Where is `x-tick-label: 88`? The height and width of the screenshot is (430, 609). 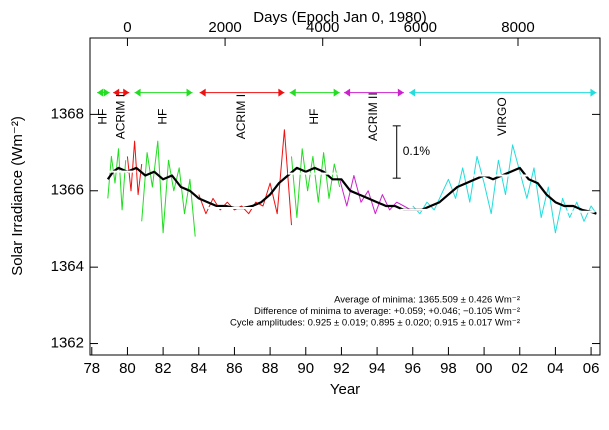
x-tick-label: 88 is located at coordinates (270, 368).